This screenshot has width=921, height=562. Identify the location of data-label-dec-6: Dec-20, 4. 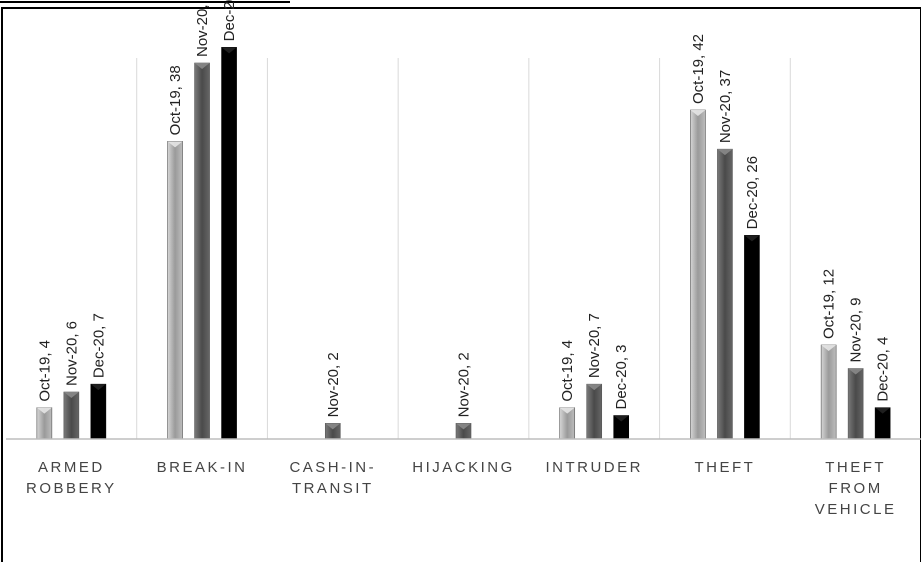
(883, 369).